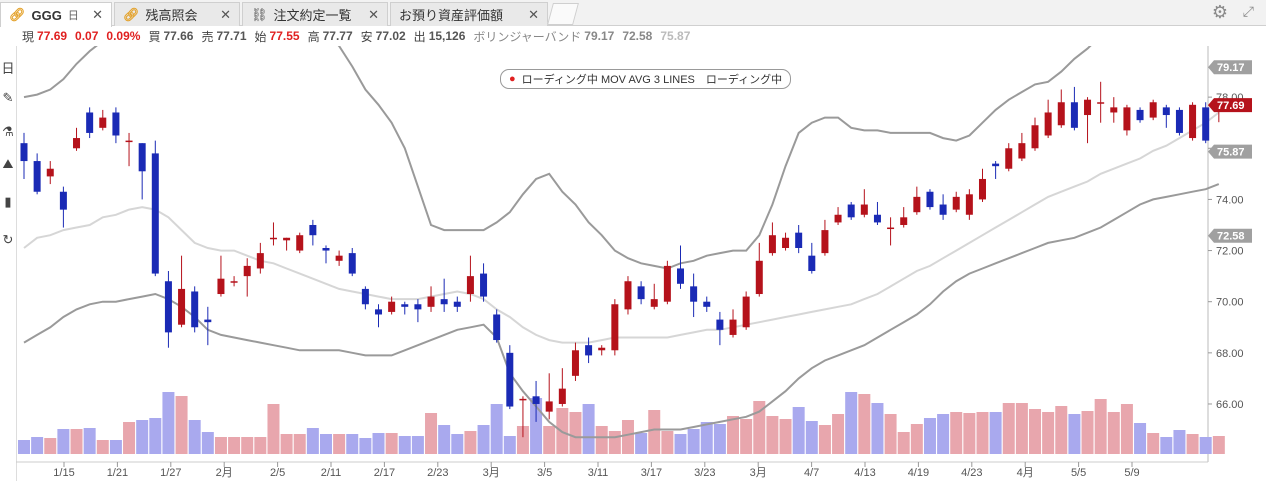 The width and height of the screenshot is (1266, 481). I want to click on price-tag-label: 77.69, so click(1231, 106).